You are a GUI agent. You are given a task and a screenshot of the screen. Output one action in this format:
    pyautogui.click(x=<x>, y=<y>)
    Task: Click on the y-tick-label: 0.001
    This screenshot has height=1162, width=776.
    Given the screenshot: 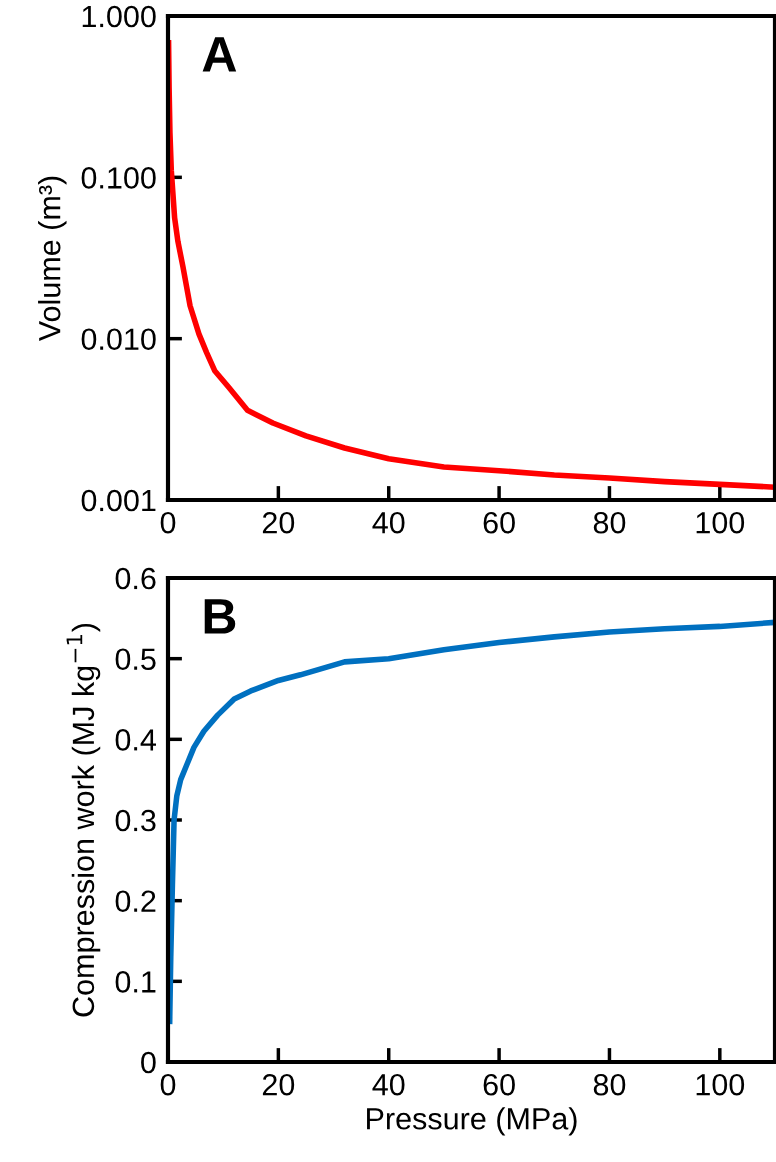 What is the action you would take?
    pyautogui.click(x=118, y=500)
    